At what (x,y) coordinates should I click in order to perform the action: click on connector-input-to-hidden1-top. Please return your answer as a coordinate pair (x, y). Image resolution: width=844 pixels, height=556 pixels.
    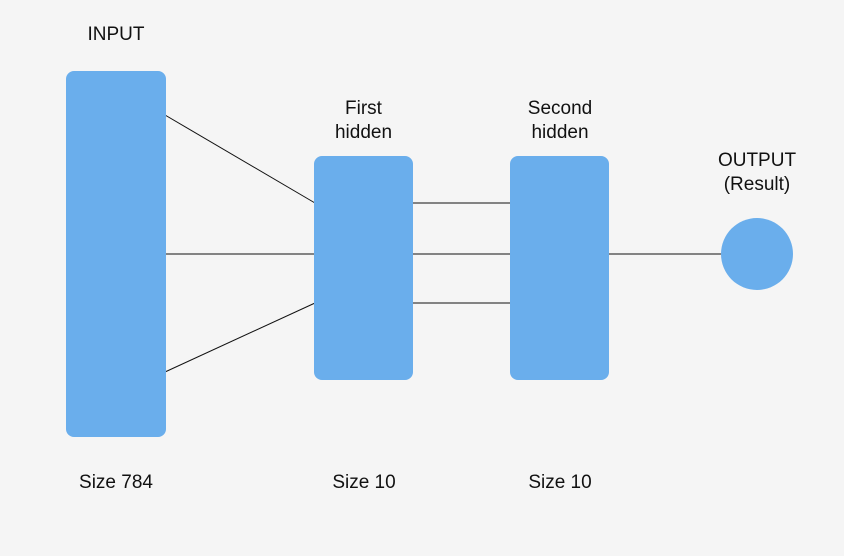
    Looking at the image, I should click on (240, 159).